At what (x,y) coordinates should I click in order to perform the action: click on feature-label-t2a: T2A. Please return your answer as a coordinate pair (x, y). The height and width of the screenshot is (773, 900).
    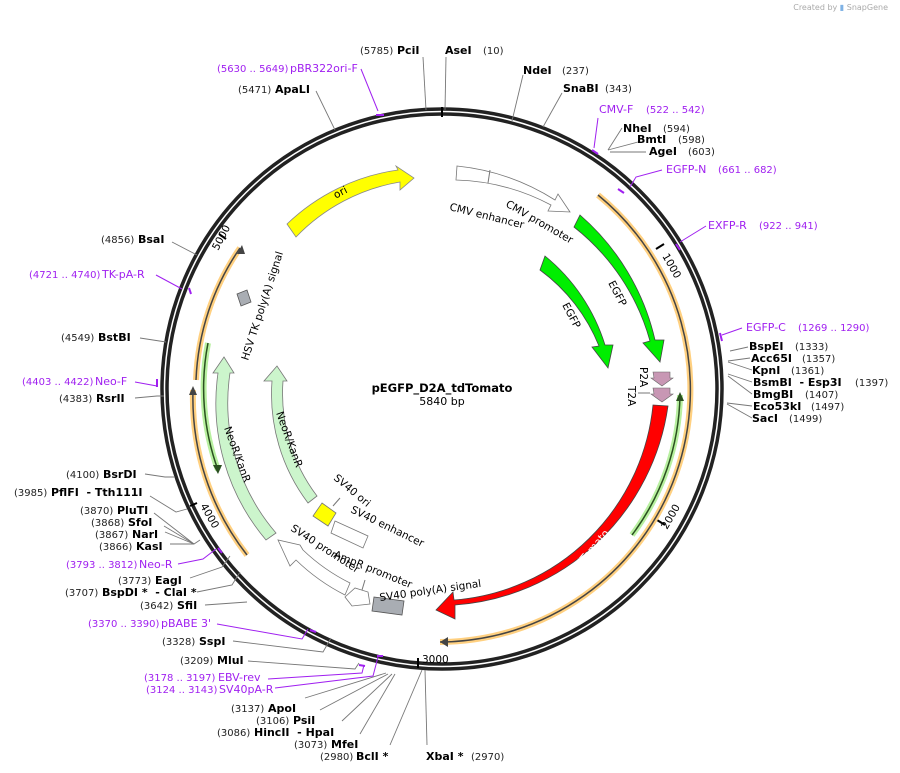
    Looking at the image, I should click on (631, 396).